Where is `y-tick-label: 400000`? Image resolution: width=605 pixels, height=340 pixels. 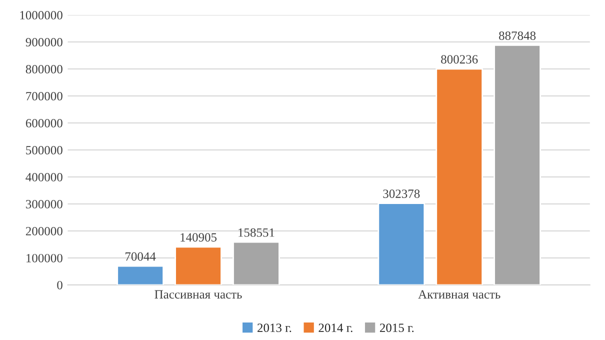 y-tick-label: 400000 is located at coordinates (44, 177).